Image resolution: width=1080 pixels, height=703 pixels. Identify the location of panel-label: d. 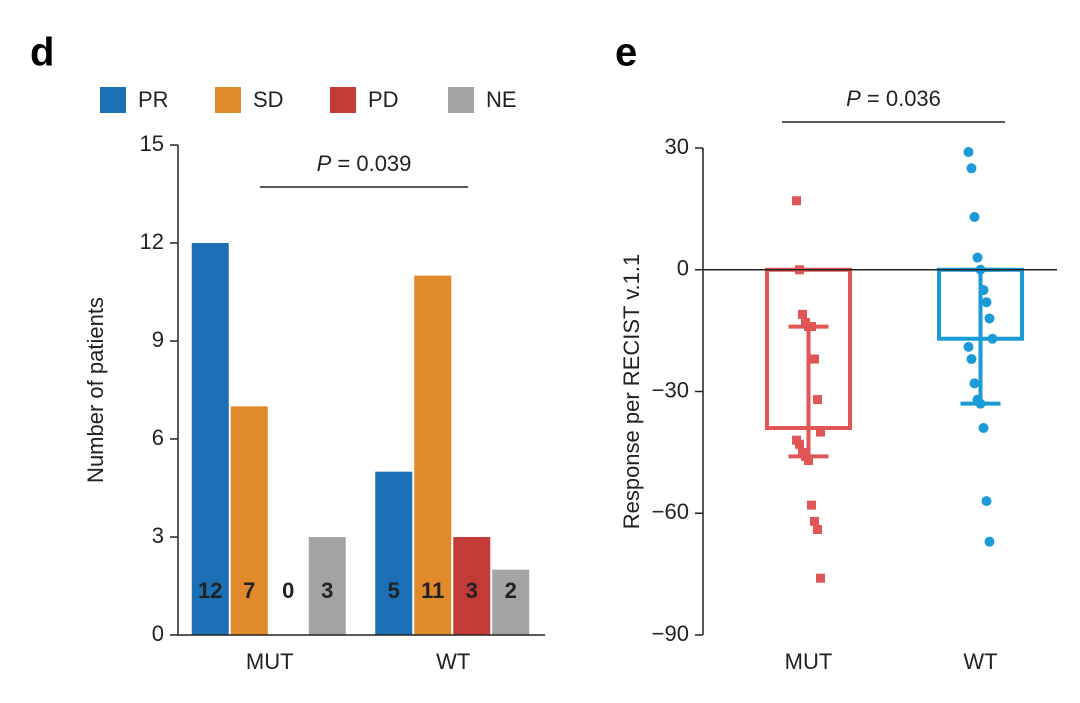
(42, 53).